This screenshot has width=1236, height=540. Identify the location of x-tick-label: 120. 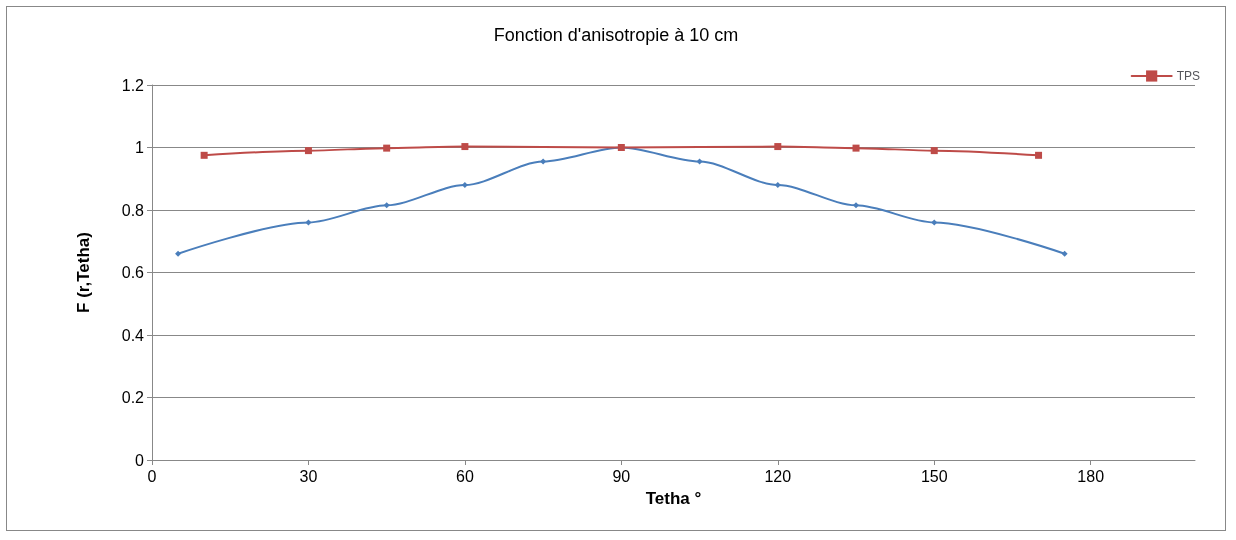
(778, 476).